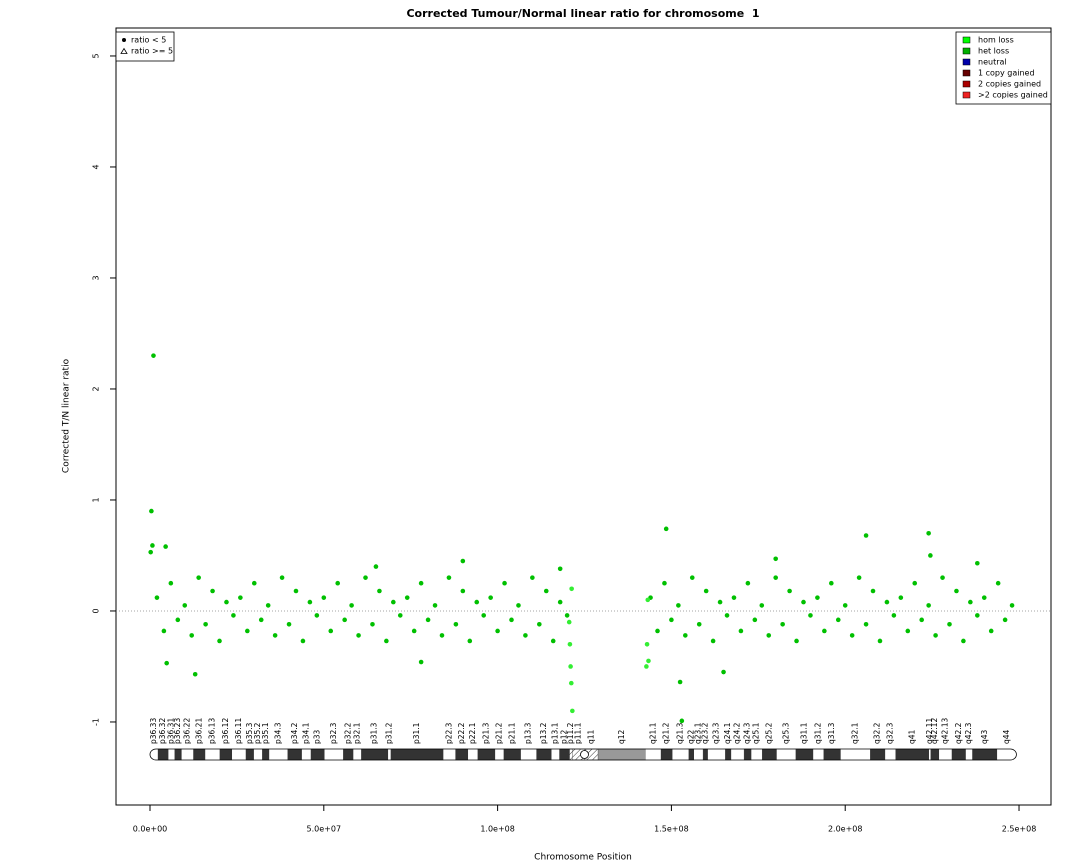 Image resolution: width=1080 pixels, height=864 pixels. Describe the element at coordinates (152, 51) in the screenshot. I see `legend-label: ratio >= 5` at that location.